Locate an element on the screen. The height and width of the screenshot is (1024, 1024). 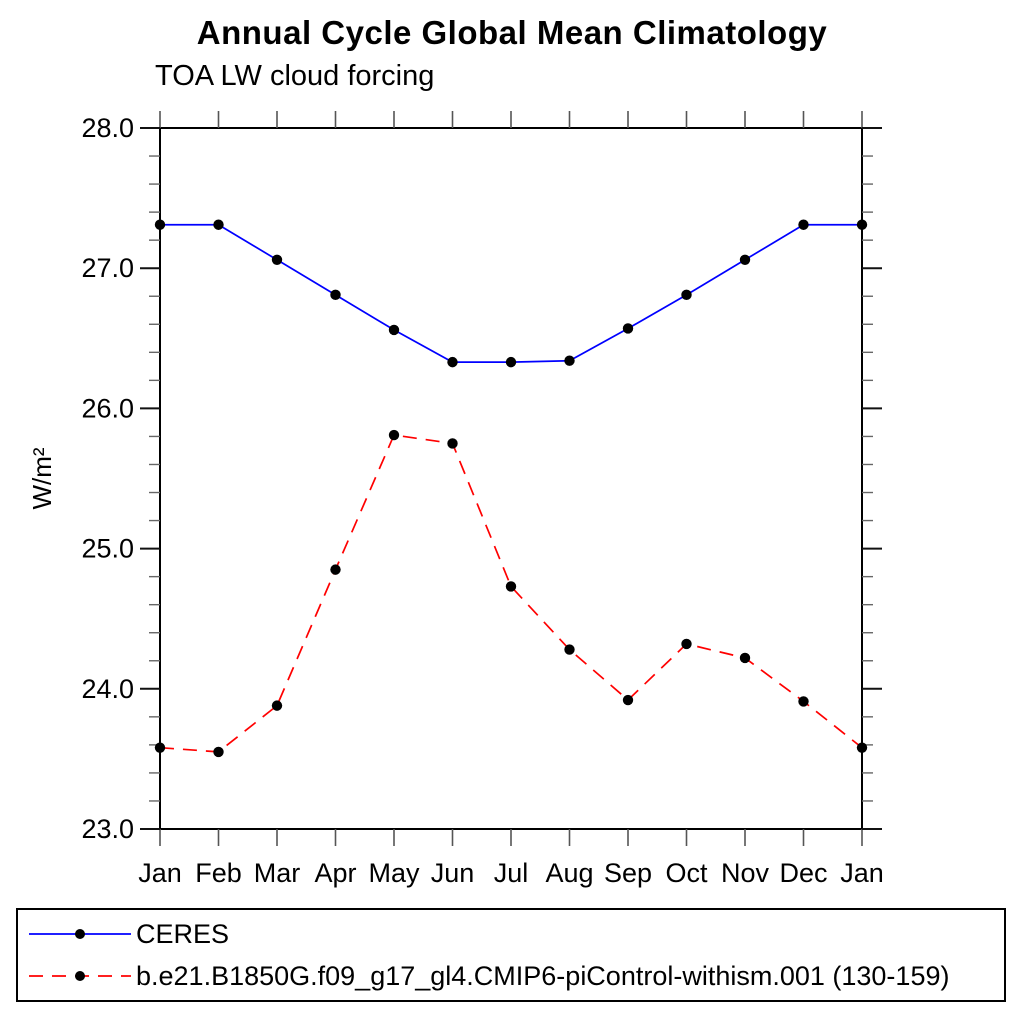
y-tick-label: 24.0 is located at coordinates (107, 689).